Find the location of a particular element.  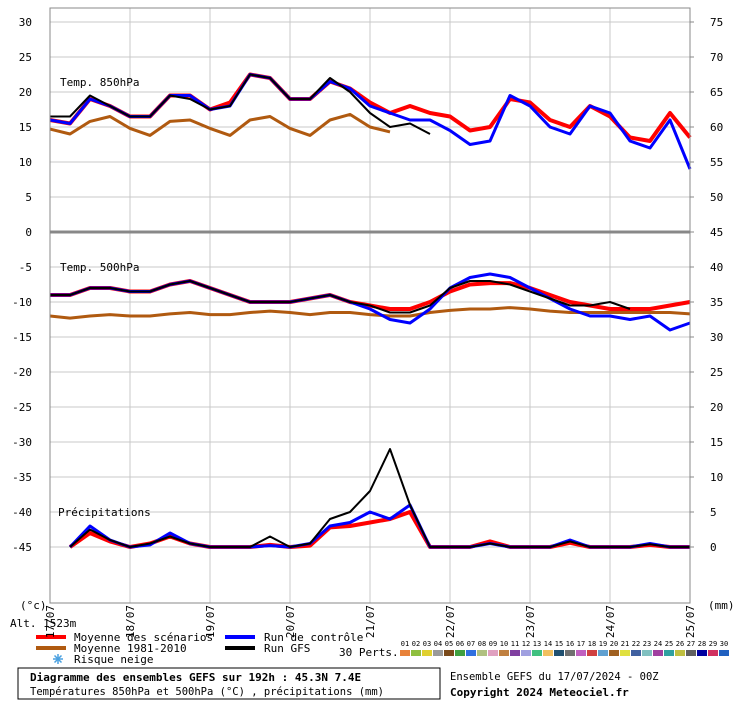

pert-label: 05 is located at coordinates (449, 644).